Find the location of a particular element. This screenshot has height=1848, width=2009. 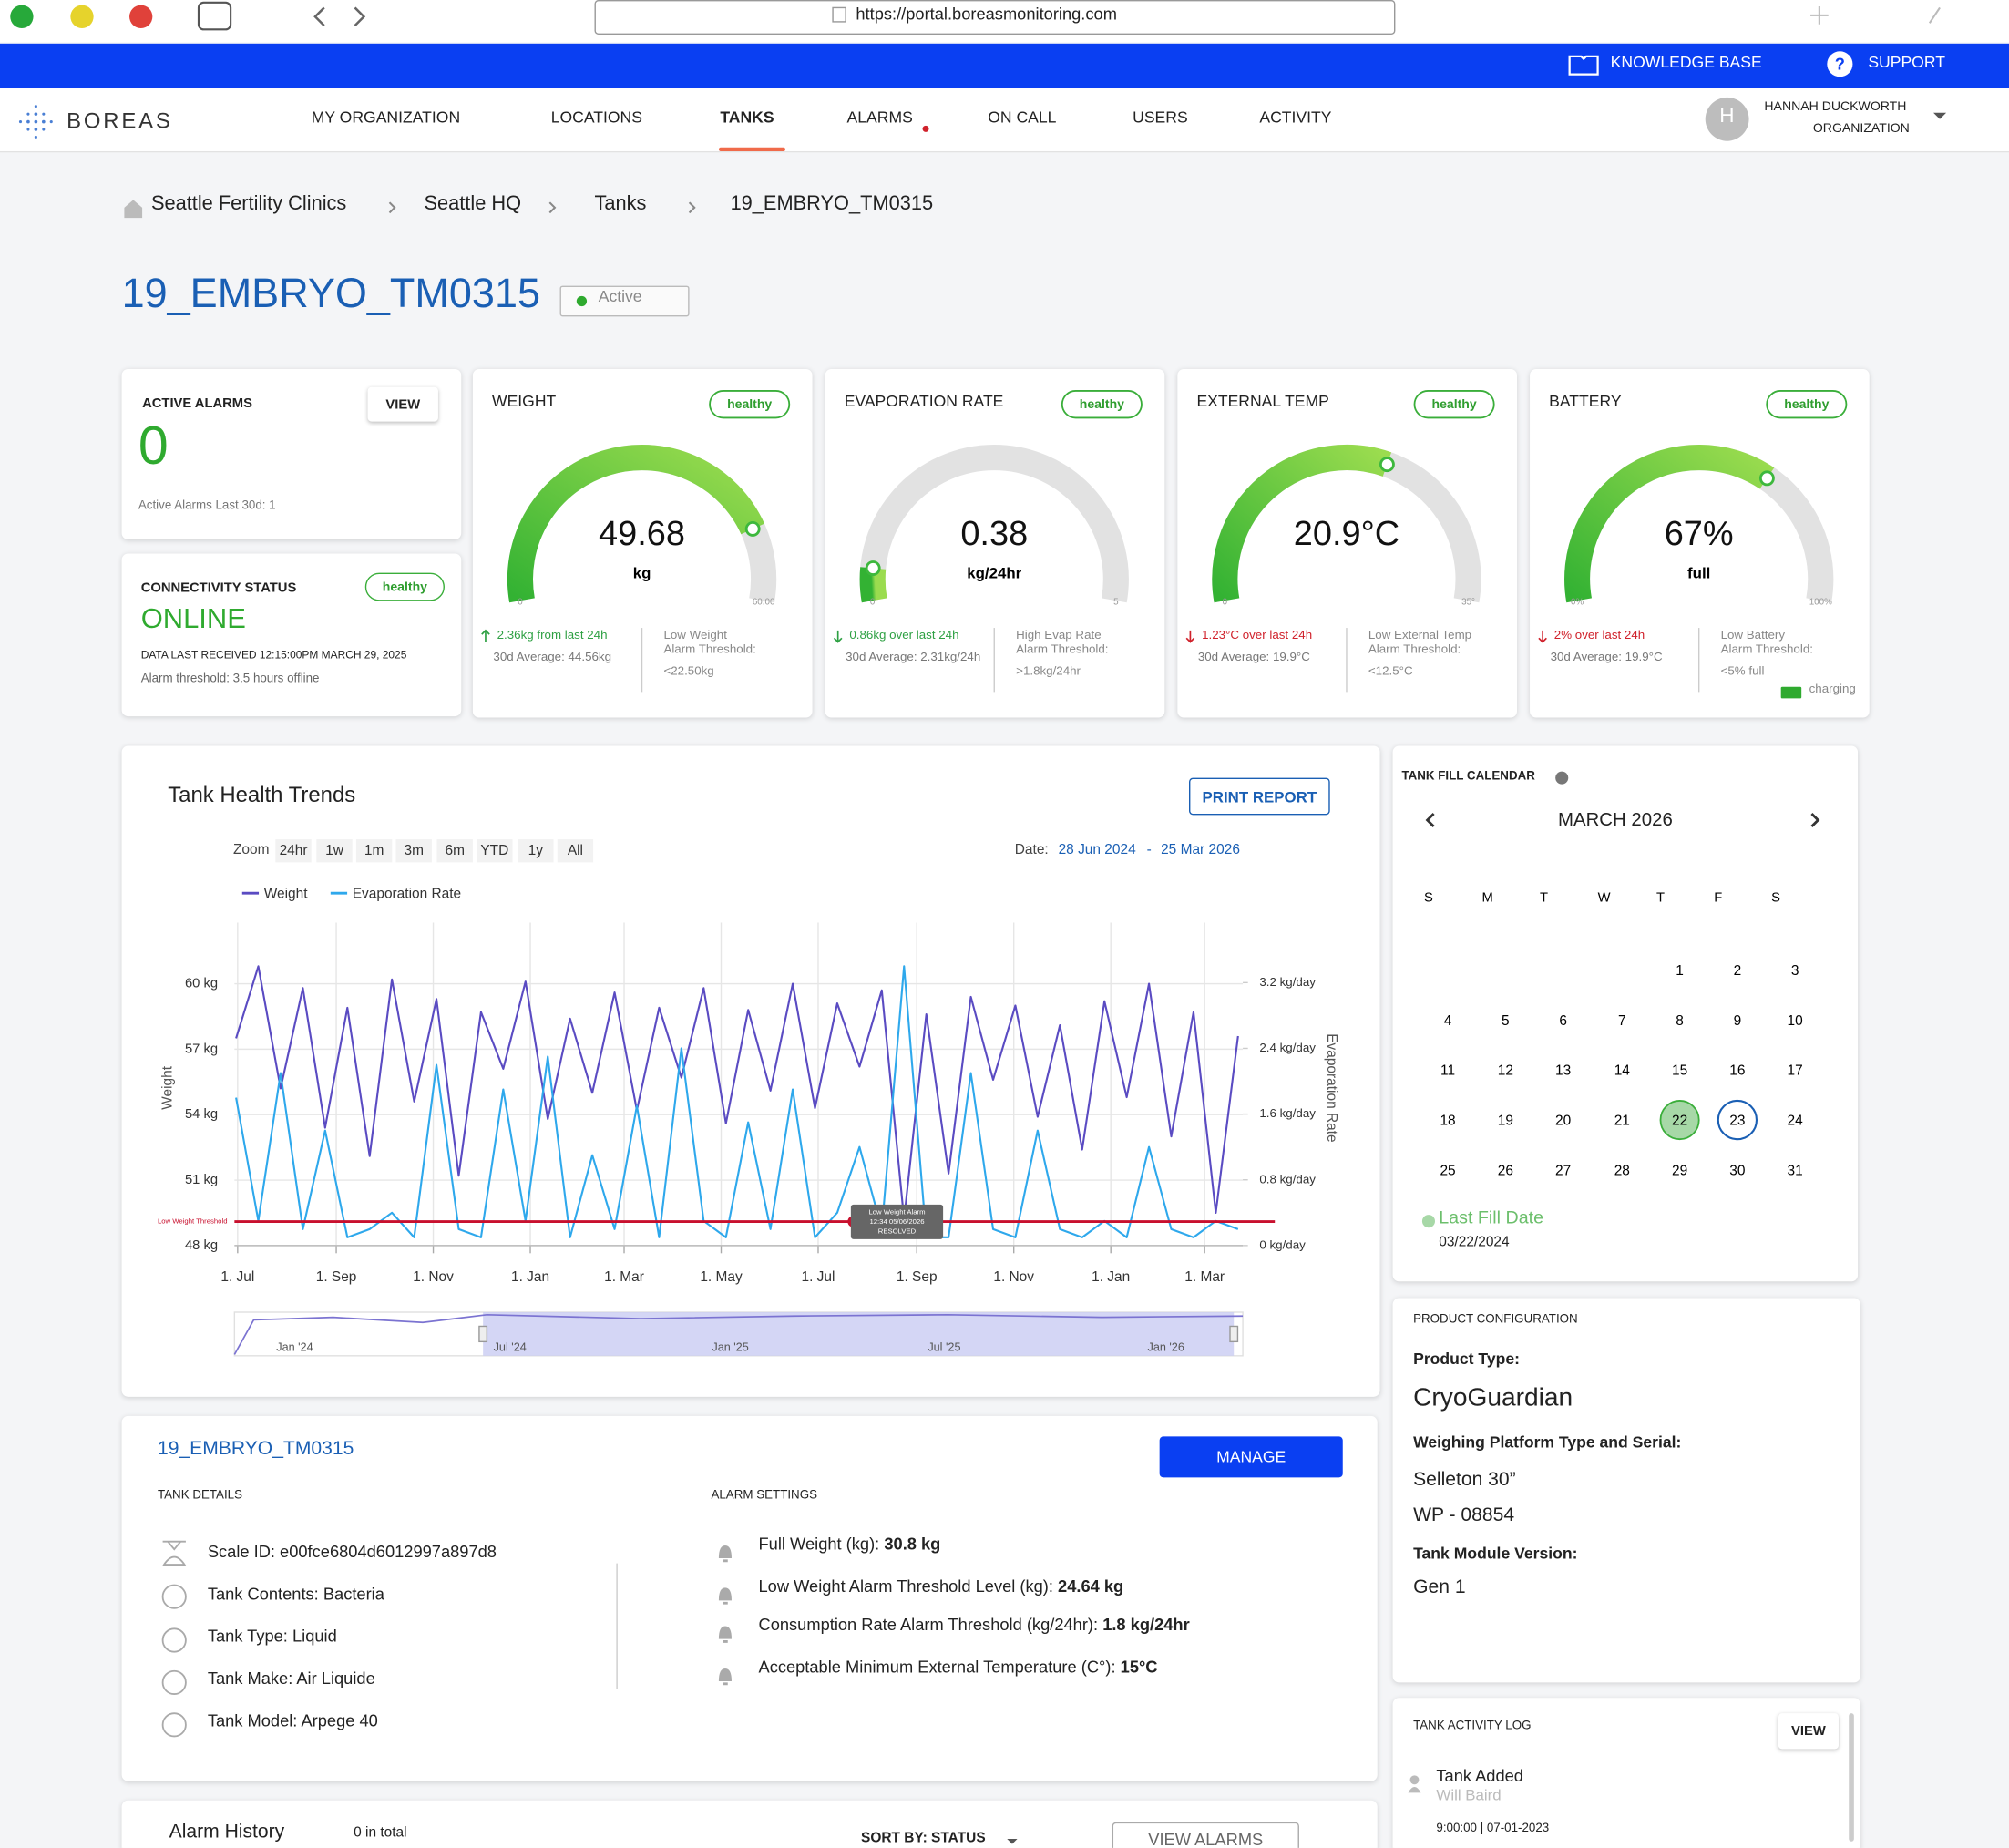

field-label: Tank Module Version: is located at coordinates (1495, 1554).